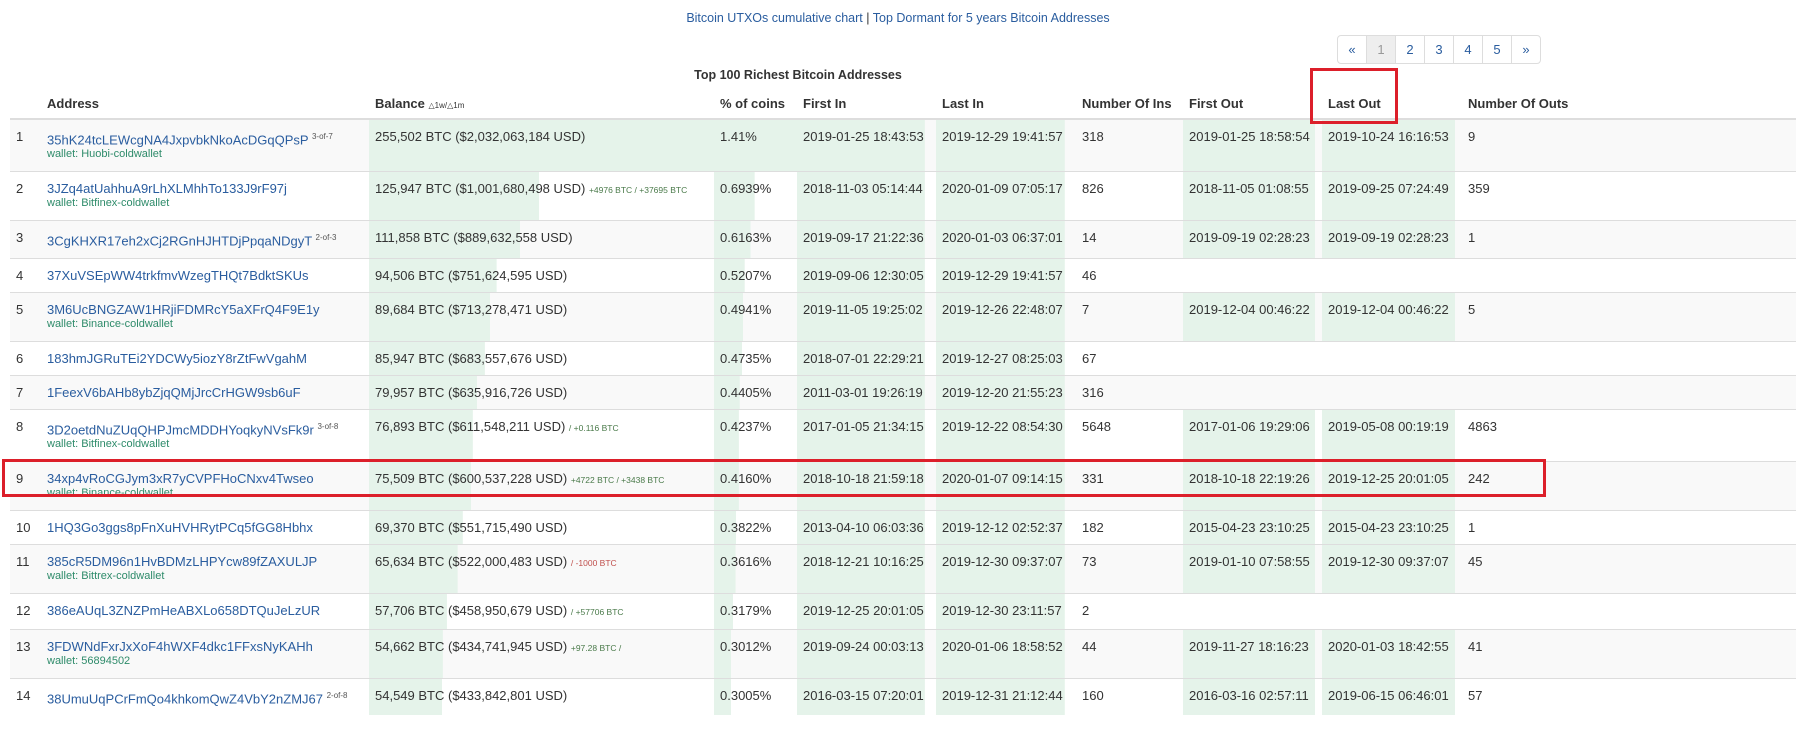 Image resolution: width=1796 pixels, height=747 pixels. I want to click on wallet-label: wallet: Bittrex-coldwallet, so click(106, 575).